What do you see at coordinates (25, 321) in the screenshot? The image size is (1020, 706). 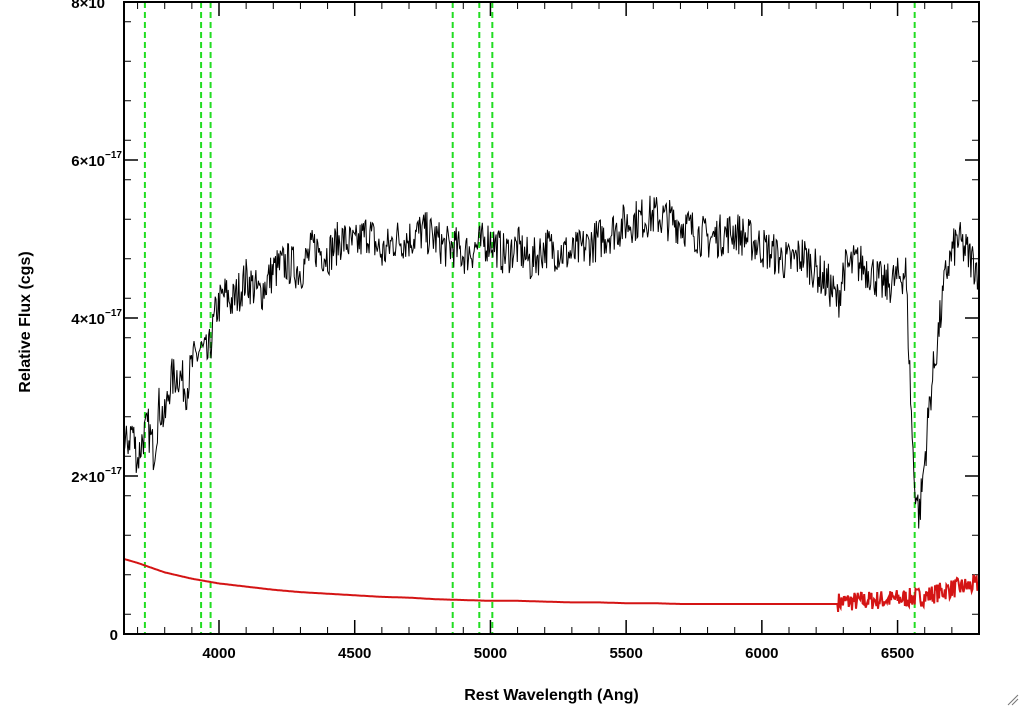 I see `y-axis-label: Relative Flux (cgs)` at bounding box center [25, 321].